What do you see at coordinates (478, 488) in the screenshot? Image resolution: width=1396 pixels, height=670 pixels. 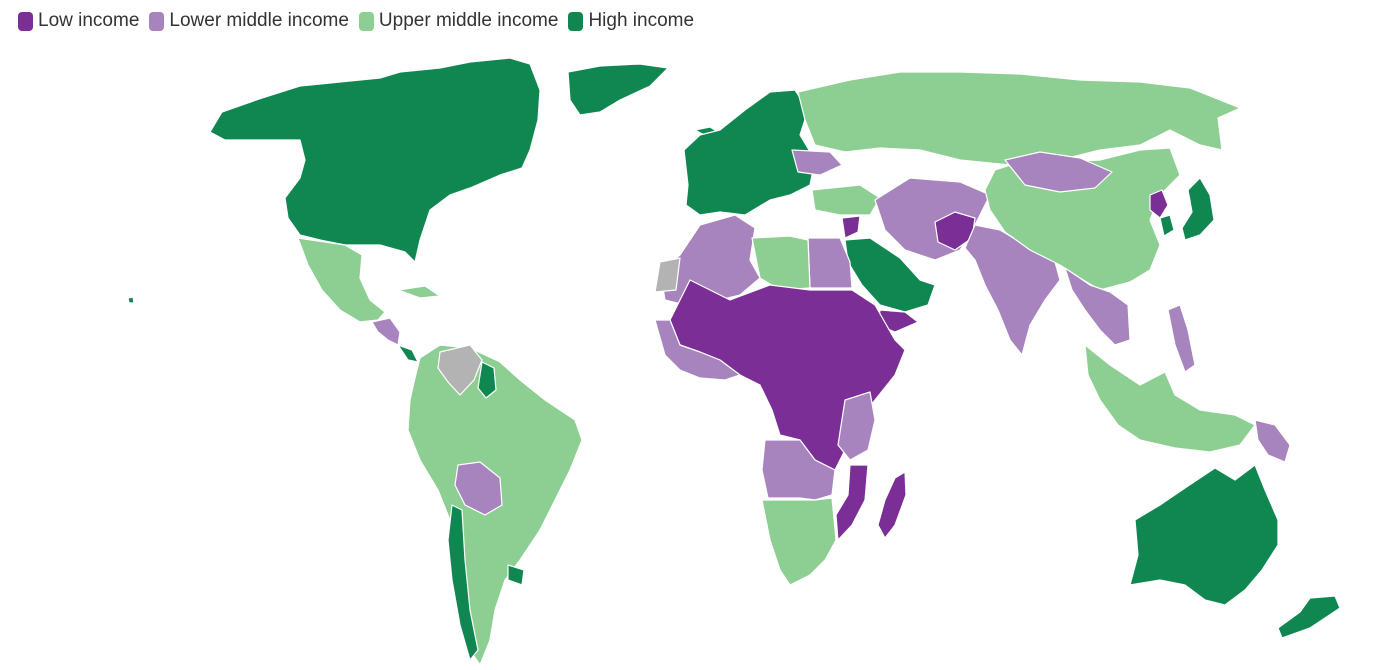 I see `region-bolivia` at bounding box center [478, 488].